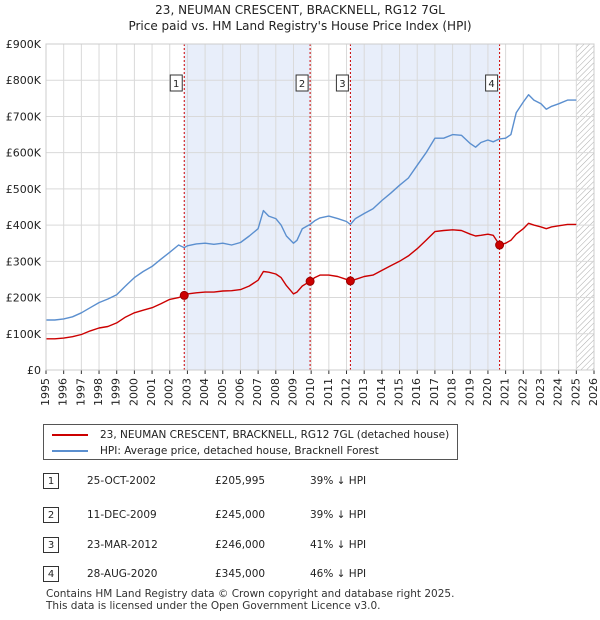 The width and height of the screenshot is (600, 620). What do you see at coordinates (34, 370) in the screenshot?
I see `y-tick-label: £0` at bounding box center [34, 370].